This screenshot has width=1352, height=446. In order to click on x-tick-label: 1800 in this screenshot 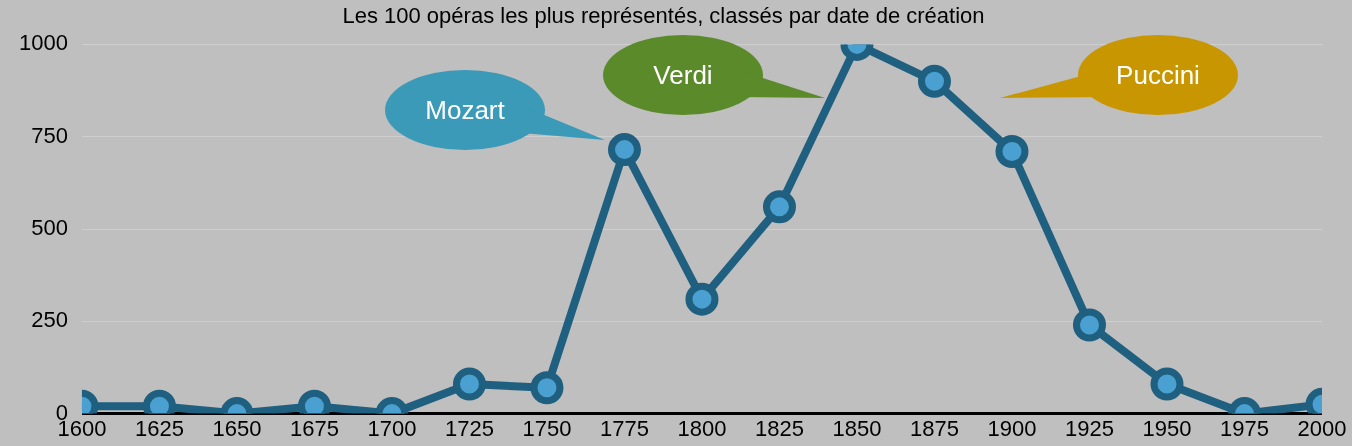, I will do `click(702, 428)`.